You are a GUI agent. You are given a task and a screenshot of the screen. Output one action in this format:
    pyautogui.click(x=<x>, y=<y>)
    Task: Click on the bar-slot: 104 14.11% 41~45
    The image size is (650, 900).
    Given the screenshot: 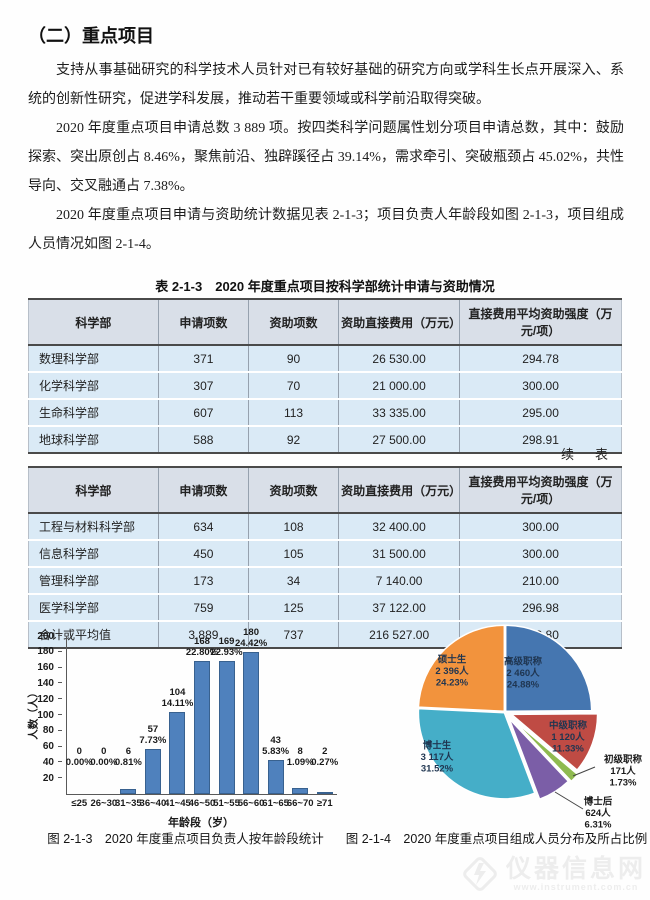 What is the action you would take?
    pyautogui.click(x=178, y=722)
    